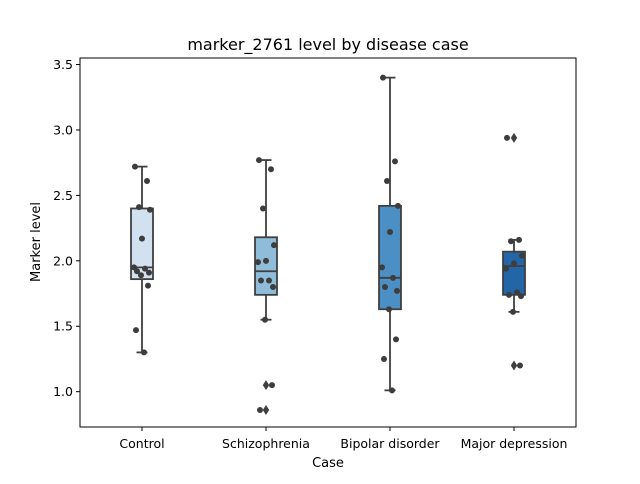  What do you see at coordinates (63, 195) in the screenshot?
I see `y-tick-label: 2.5` at bounding box center [63, 195].